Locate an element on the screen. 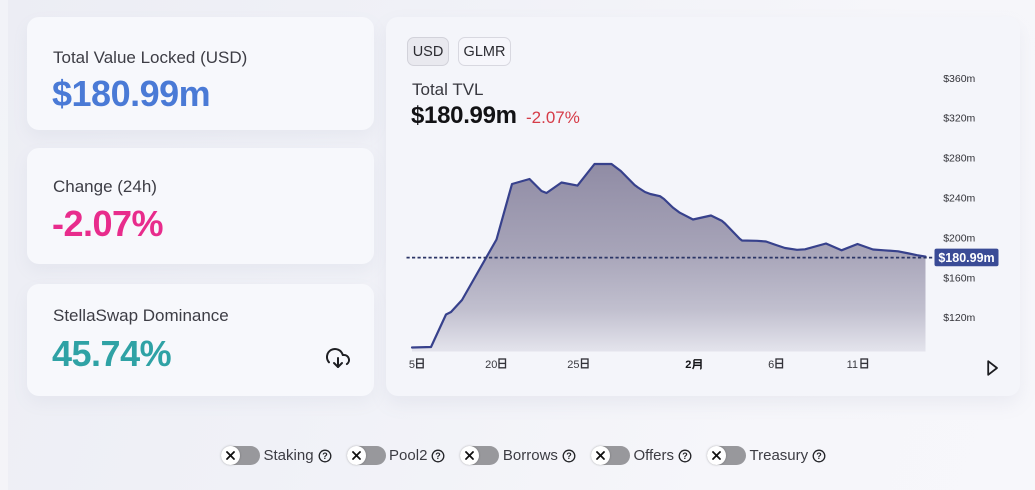  svg-text: $360m is located at coordinates (959, 80).